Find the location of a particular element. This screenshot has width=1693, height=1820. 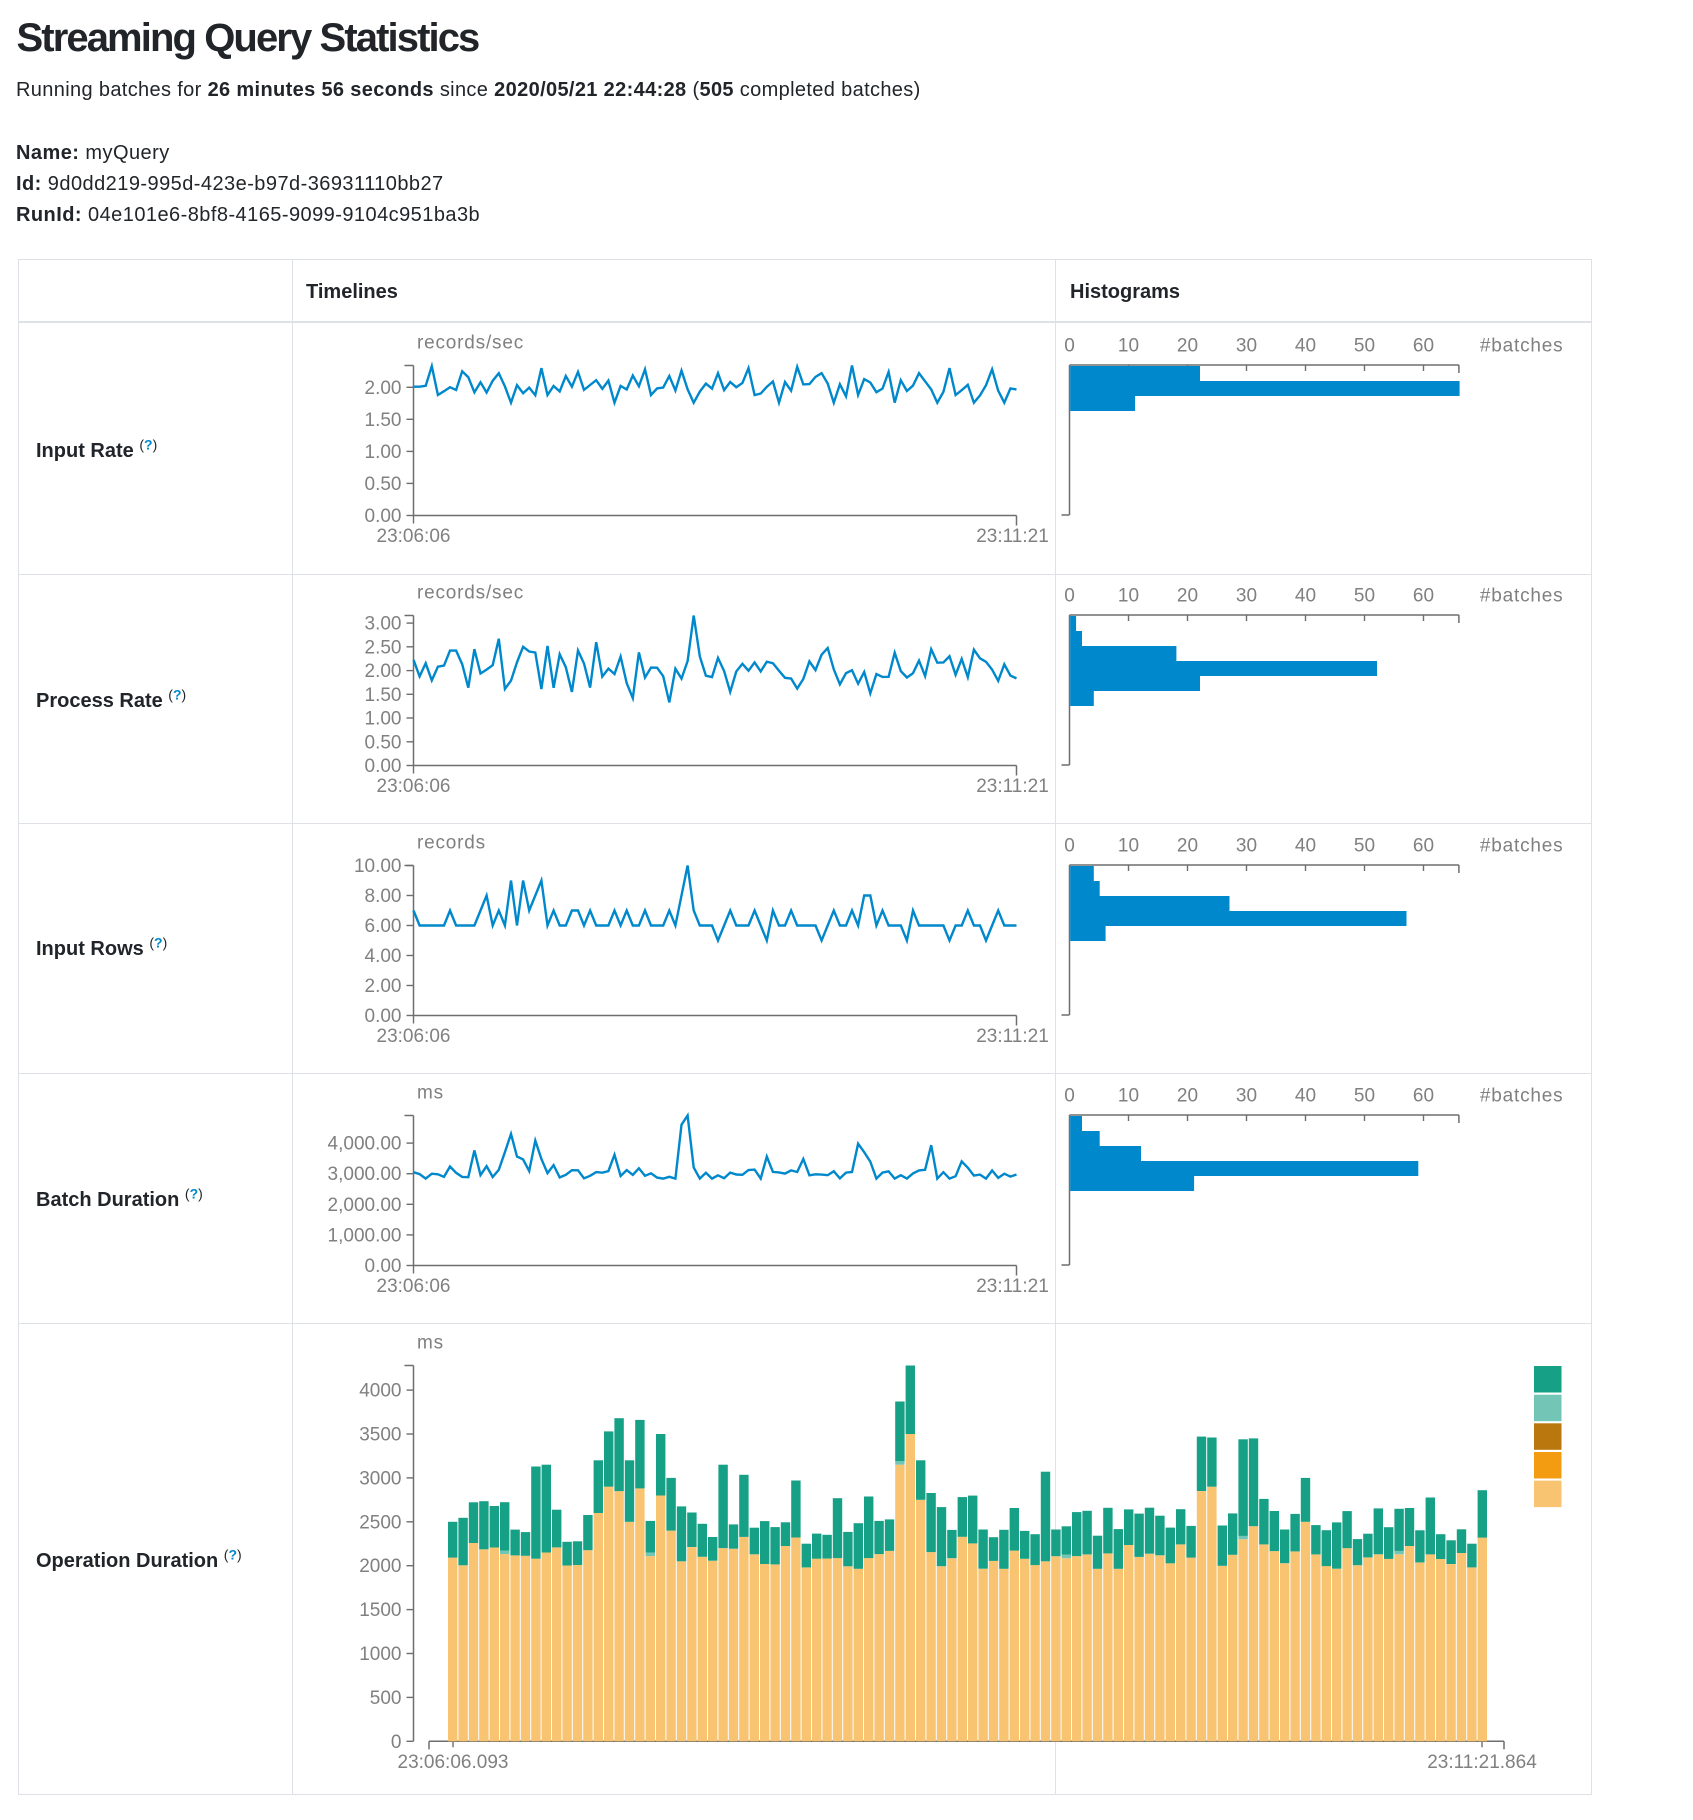

svg-text: 1500 is located at coordinates (380, 1610).